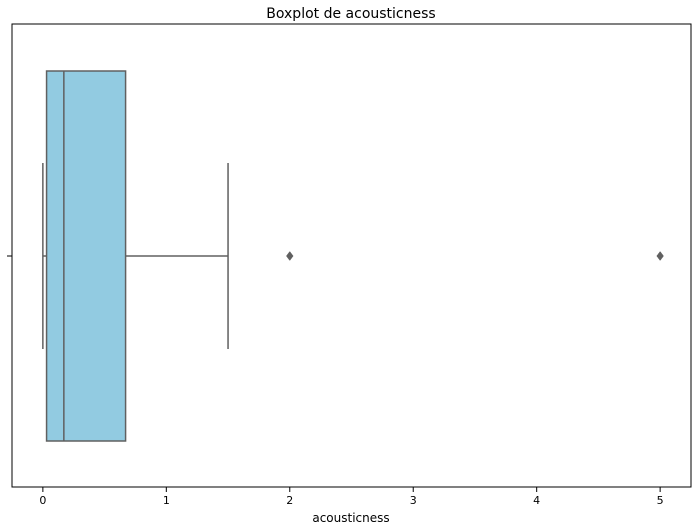 The image size is (697, 528). Describe the element at coordinates (86, 256) in the screenshot. I see `iqr-box` at that location.